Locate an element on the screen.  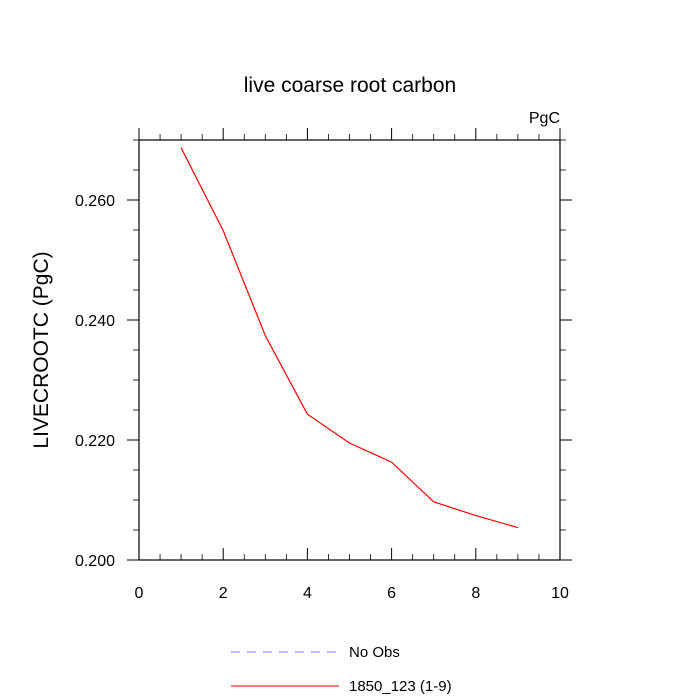
y-tick-label: 0.220 is located at coordinates (95, 441).